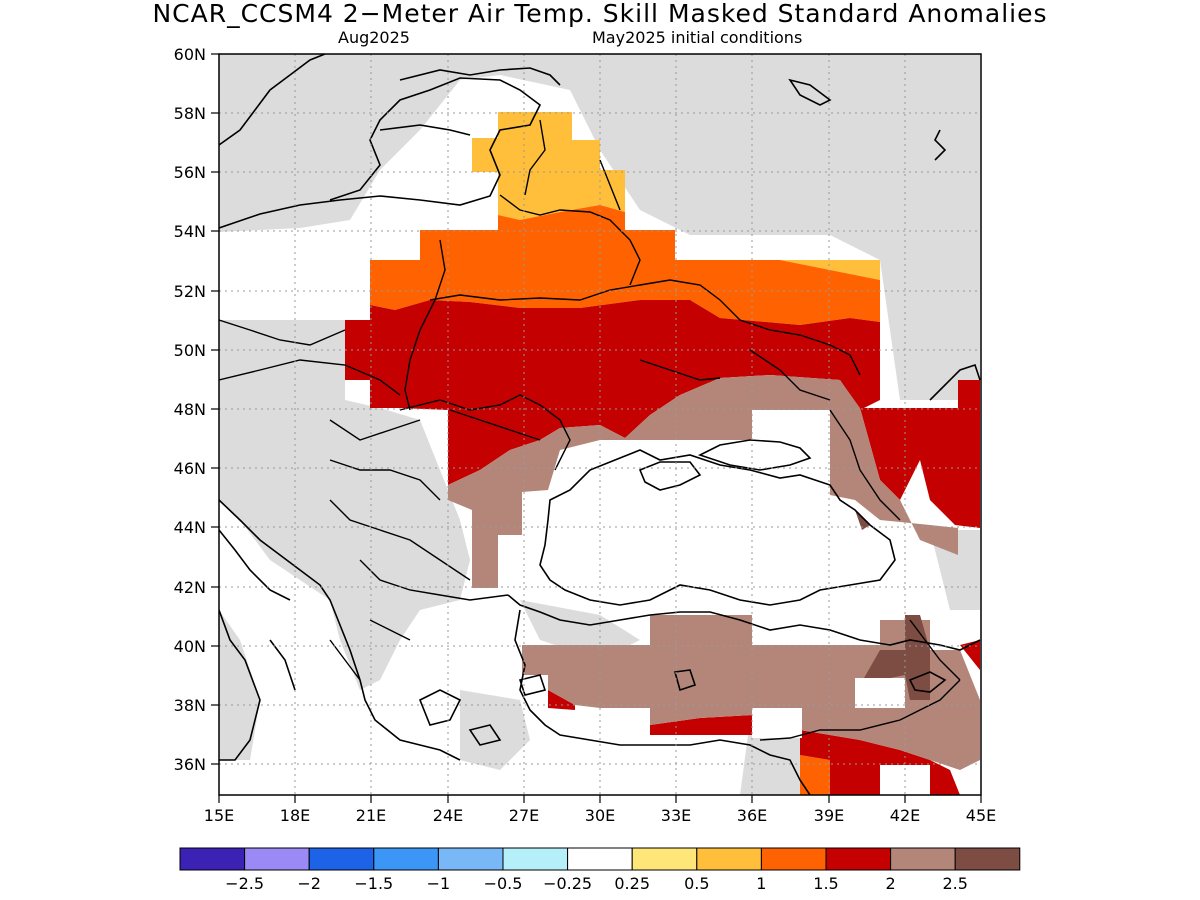  Describe the element at coordinates (371, 815) in the screenshot. I see `lon-label: 21E` at that location.